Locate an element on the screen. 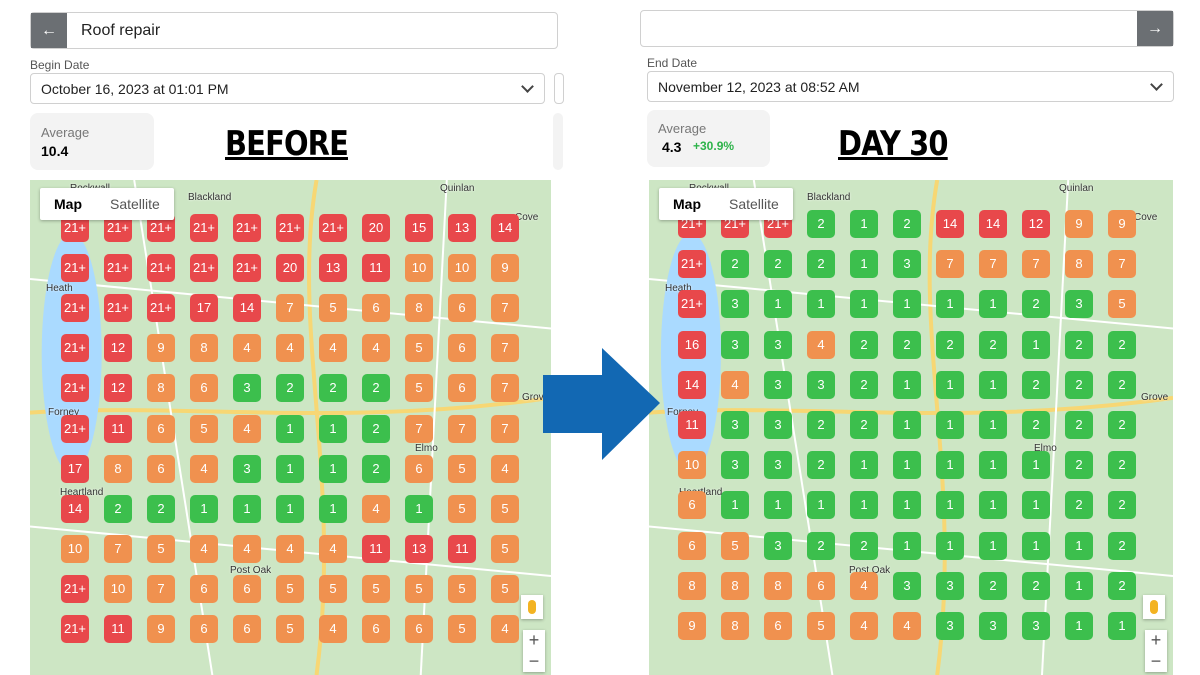  map-label: Post Oak is located at coordinates (870, 570).